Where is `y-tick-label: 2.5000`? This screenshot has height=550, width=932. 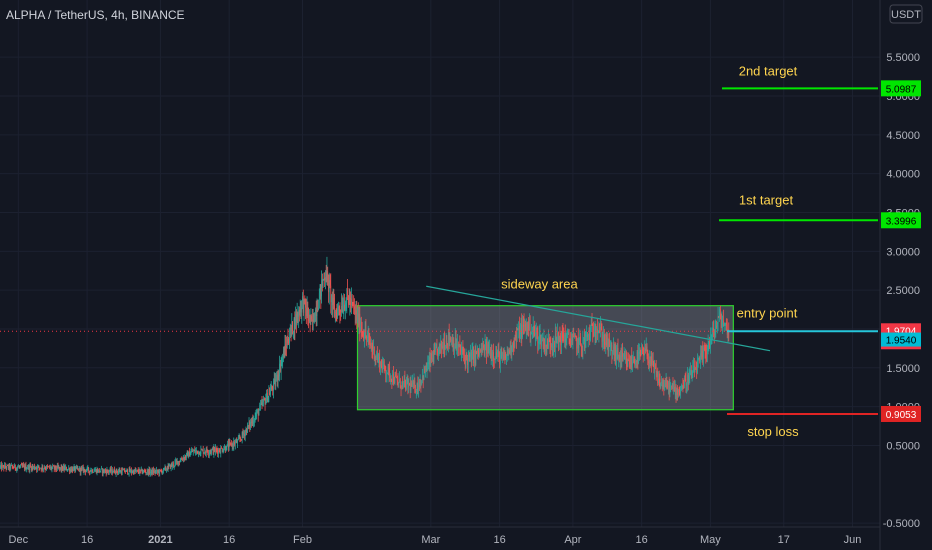 y-tick-label: 2.5000 is located at coordinates (903, 291).